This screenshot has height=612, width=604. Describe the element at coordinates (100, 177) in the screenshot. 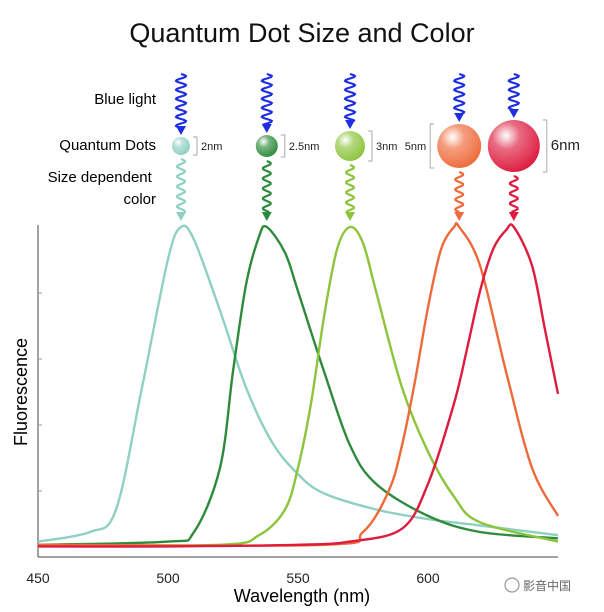

I see `row-label-line-1: Size dependent` at that location.